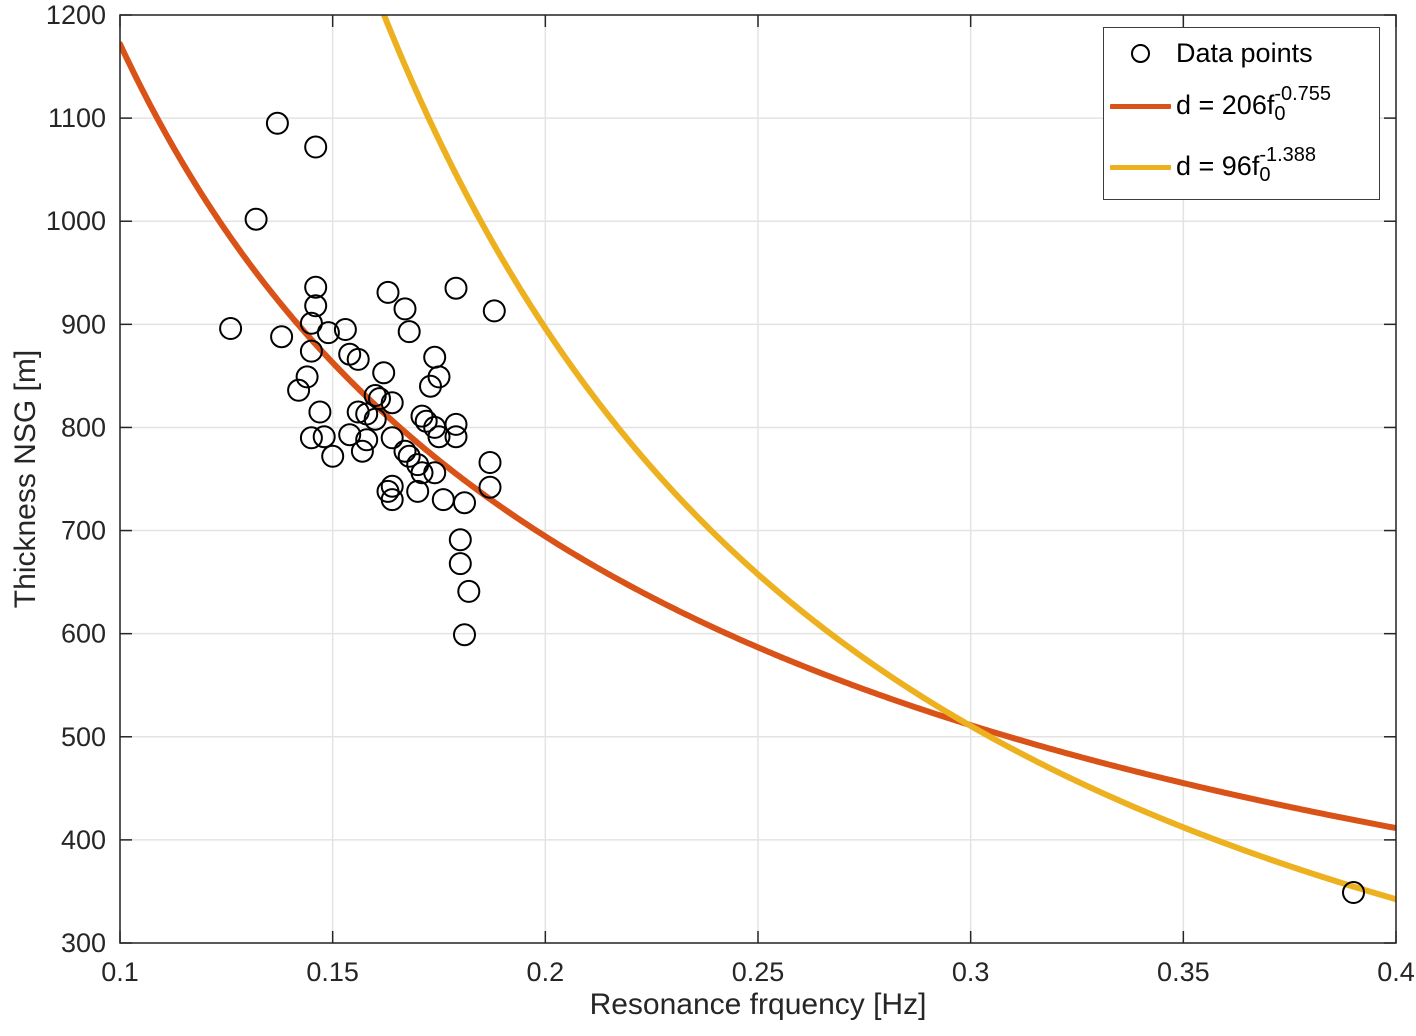  I want to click on legend-item-data-points: Data points, so click(1241, 53).